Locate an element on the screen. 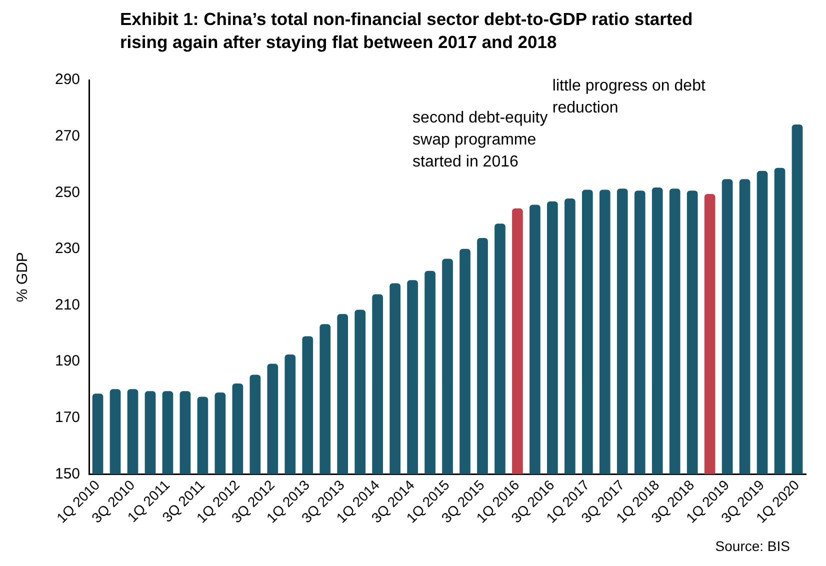 This screenshot has height=566, width=826. chart-title: Exhibit 1: China’s total non-financial sector debt-to-GDP ratio started rising again after staying flat between 2017 and 2018 is located at coordinates (407, 31).